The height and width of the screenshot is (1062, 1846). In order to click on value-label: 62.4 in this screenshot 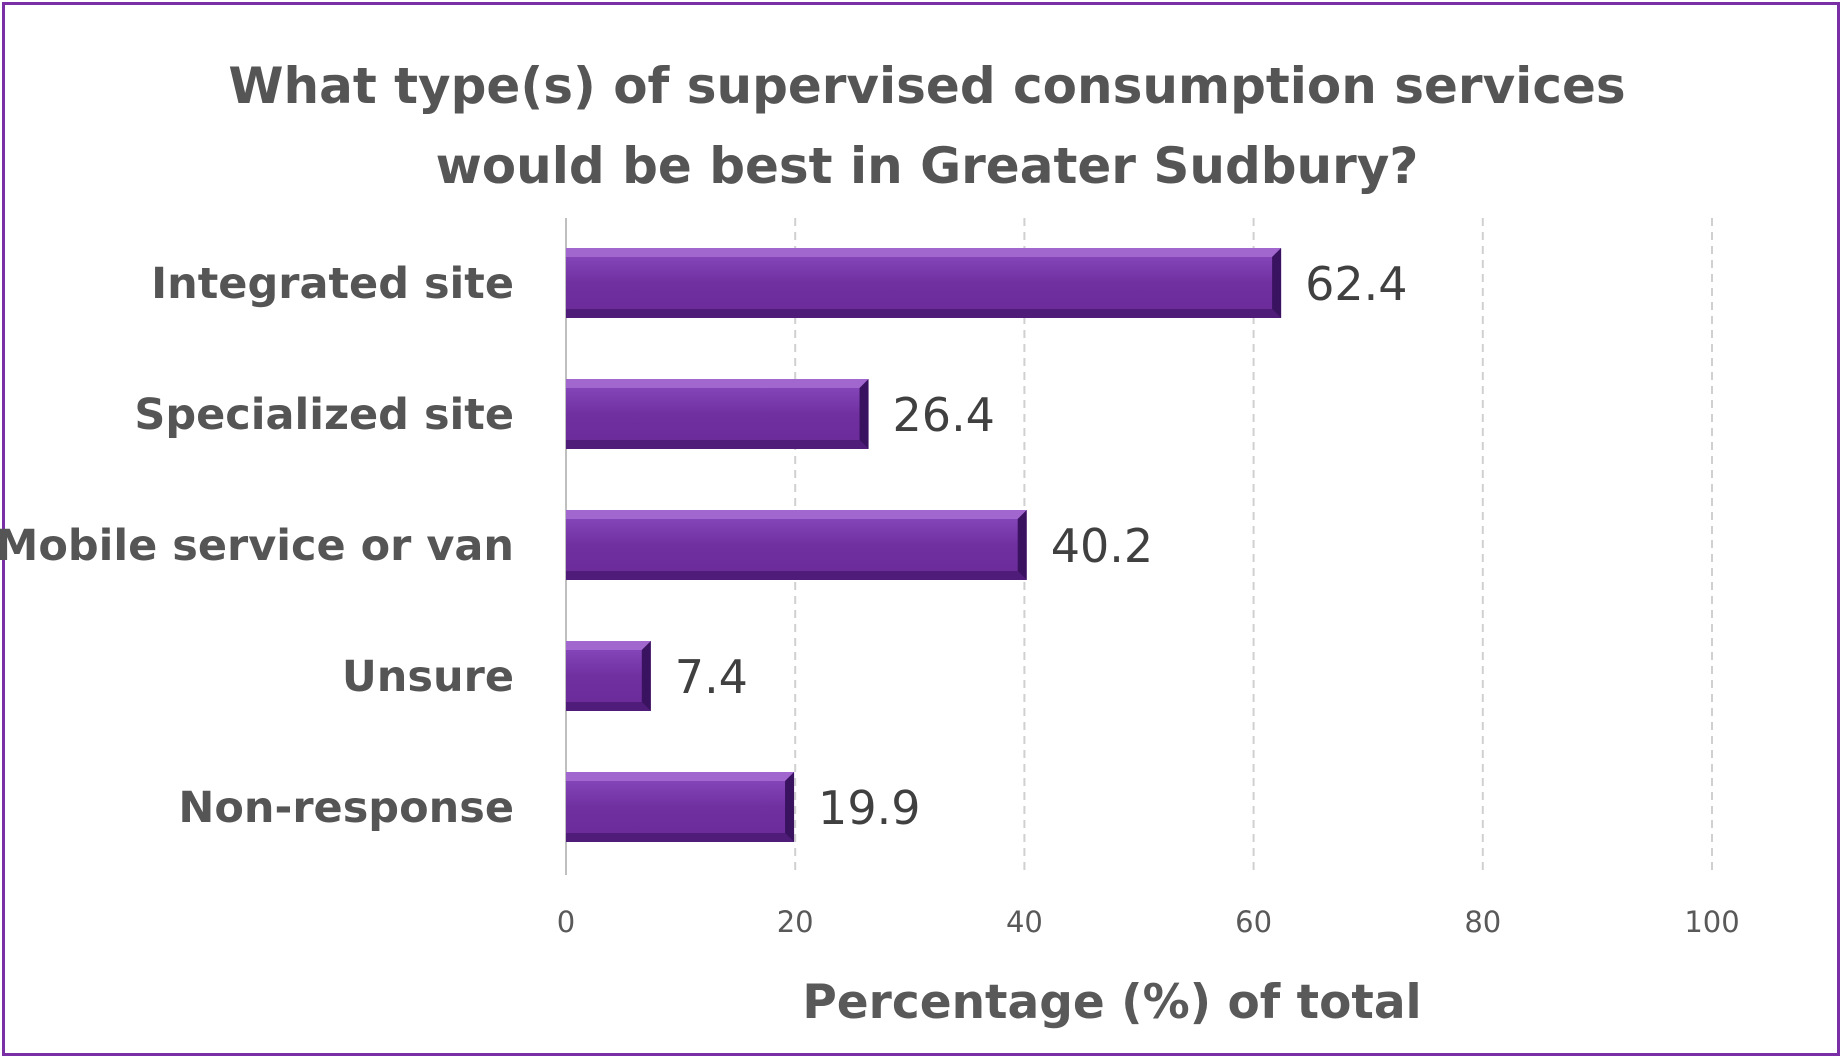, I will do `click(1356, 284)`.